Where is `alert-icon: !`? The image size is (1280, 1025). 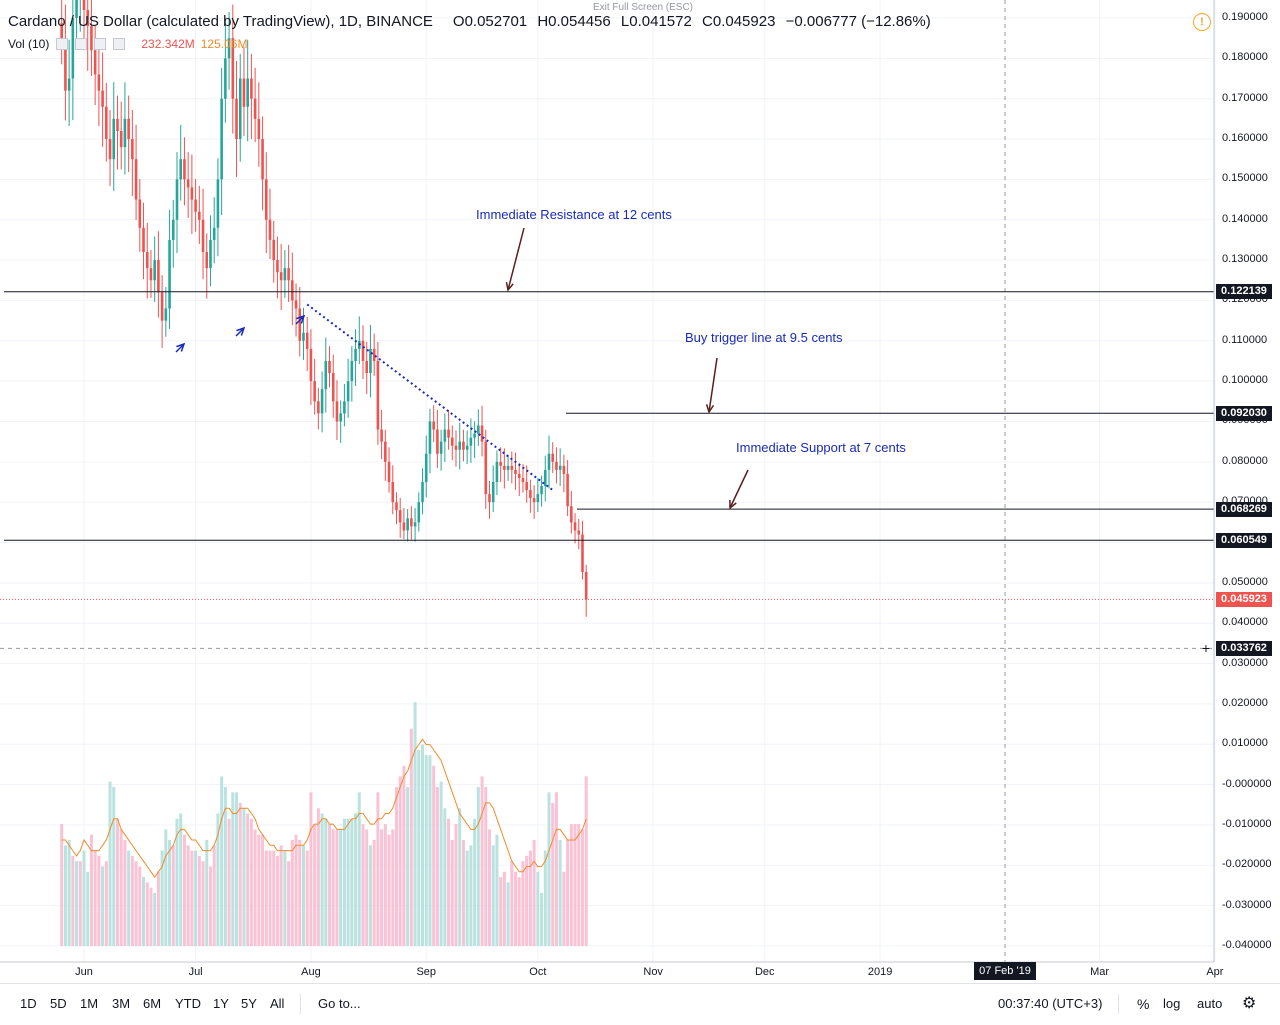 alert-icon: ! is located at coordinates (1202, 22).